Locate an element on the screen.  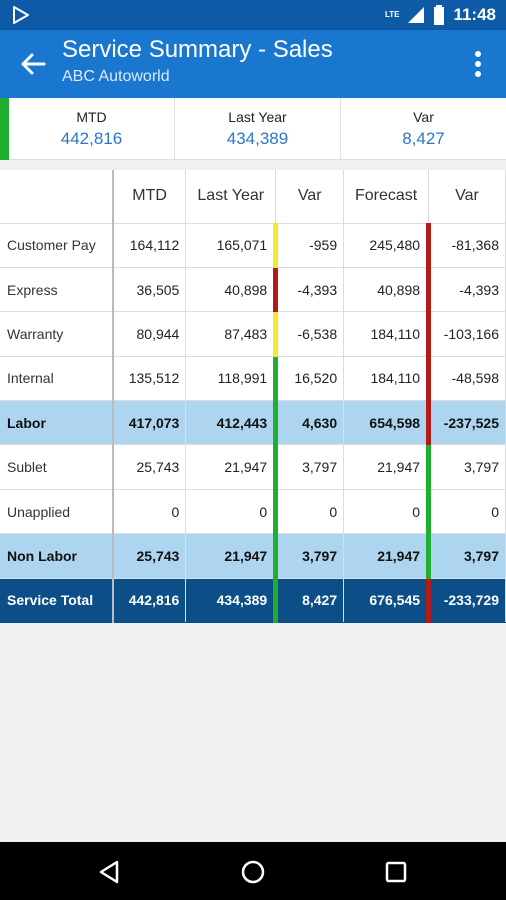
cell-var: -959 is located at coordinates (309, 245).